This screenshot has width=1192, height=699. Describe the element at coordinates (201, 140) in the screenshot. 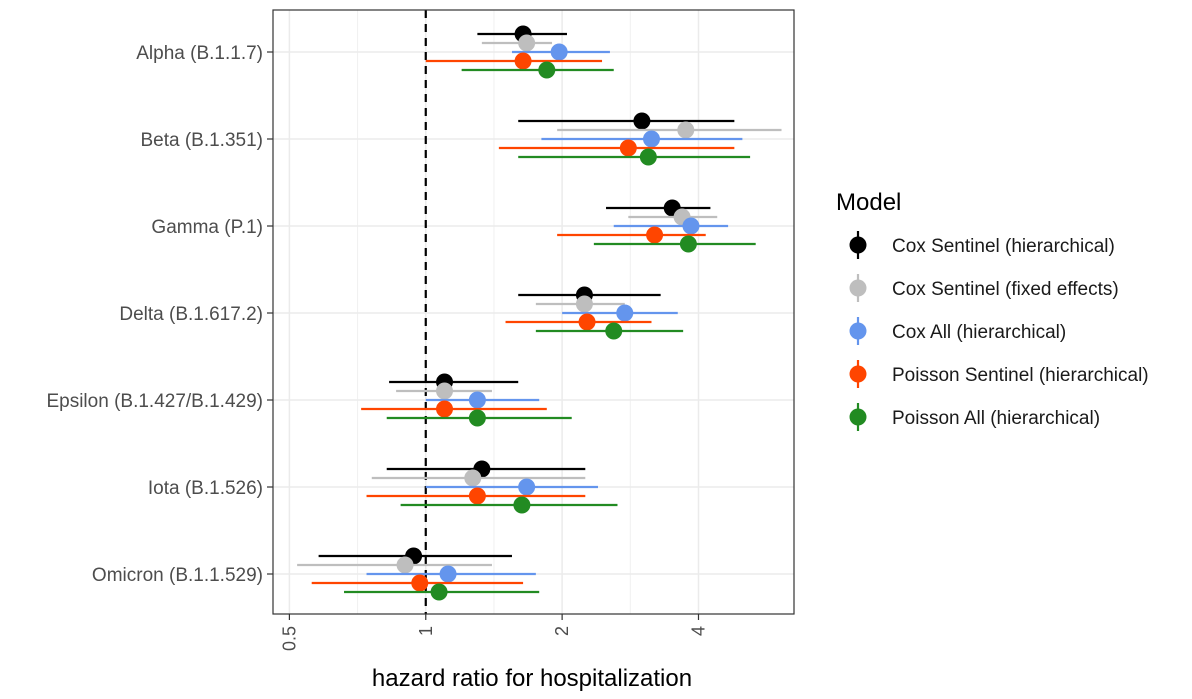

I see `category-label: Beta (B.1.351)` at that location.